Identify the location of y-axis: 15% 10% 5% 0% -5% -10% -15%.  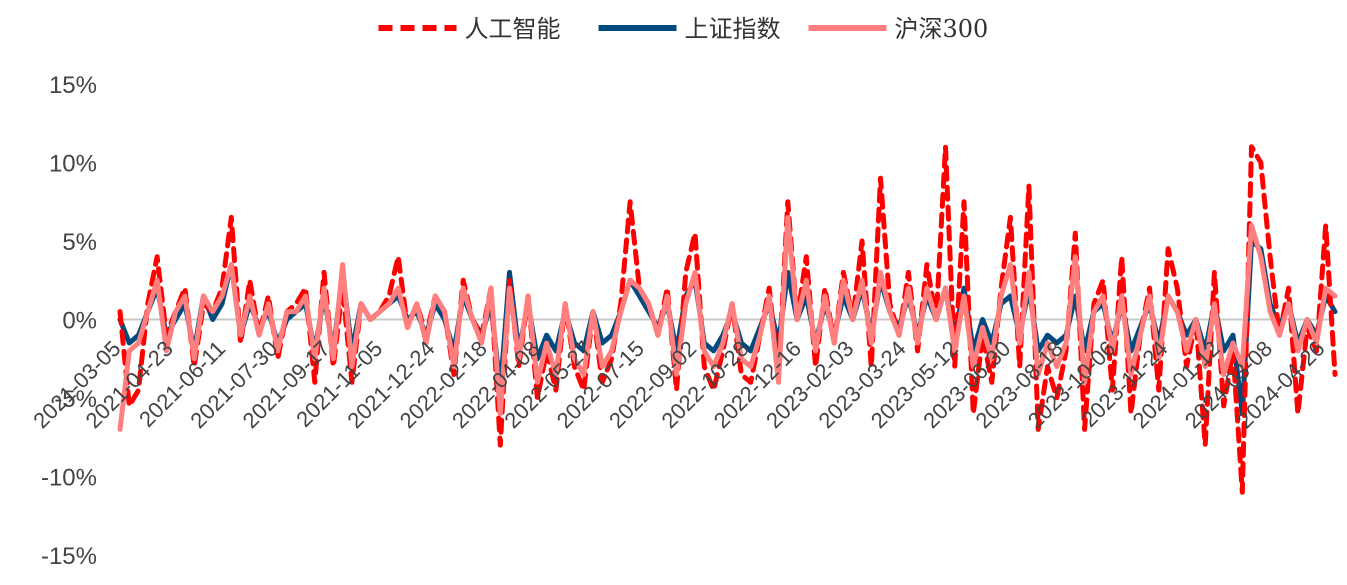
(69, 321).